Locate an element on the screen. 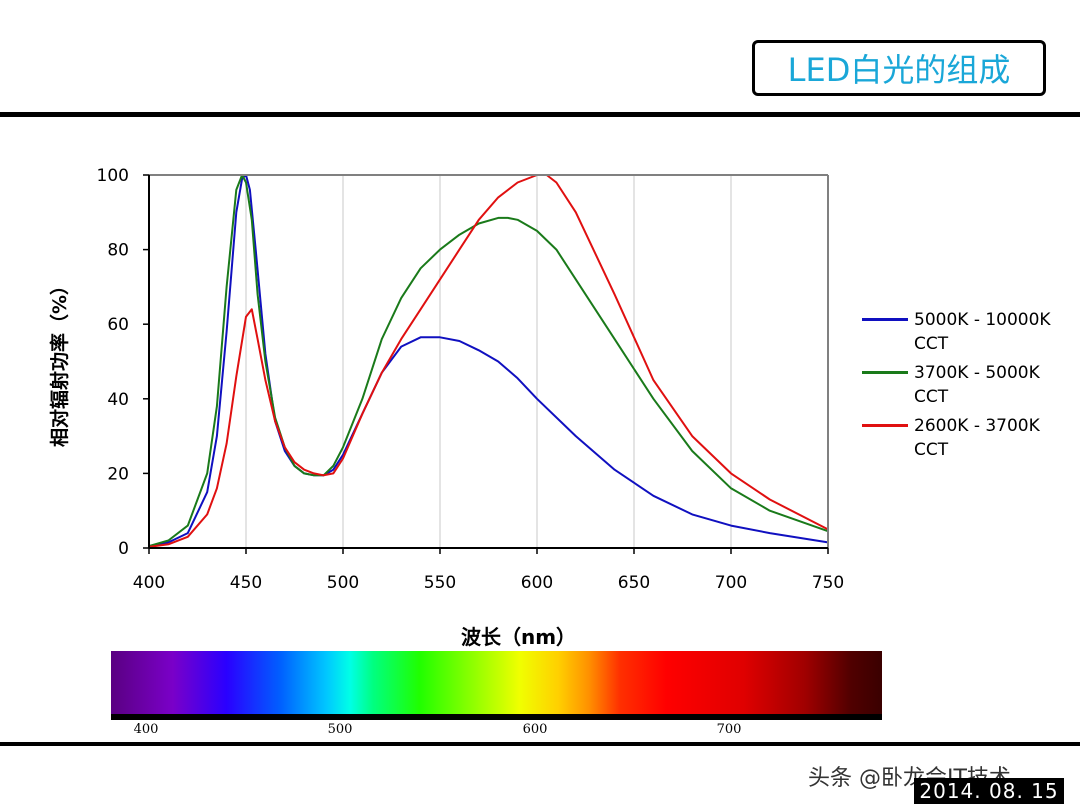  spectrum-tick-600: 600 is located at coordinates (535, 729).